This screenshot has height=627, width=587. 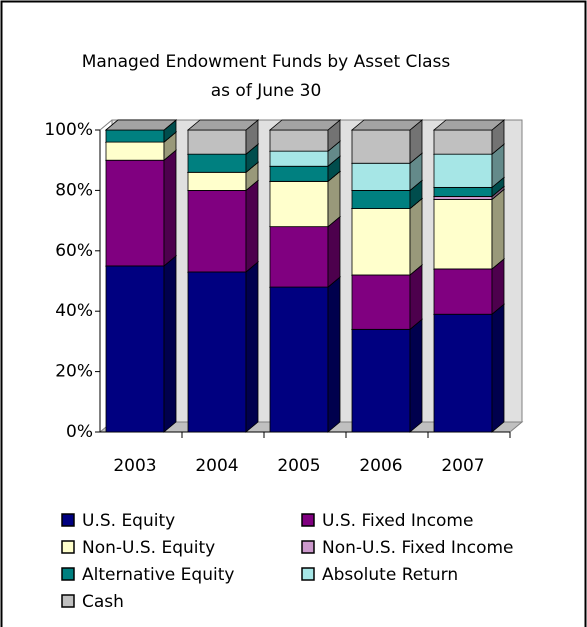 What do you see at coordinates (216, 466) in the screenshot?
I see `x-tick-label: 2004` at bounding box center [216, 466].